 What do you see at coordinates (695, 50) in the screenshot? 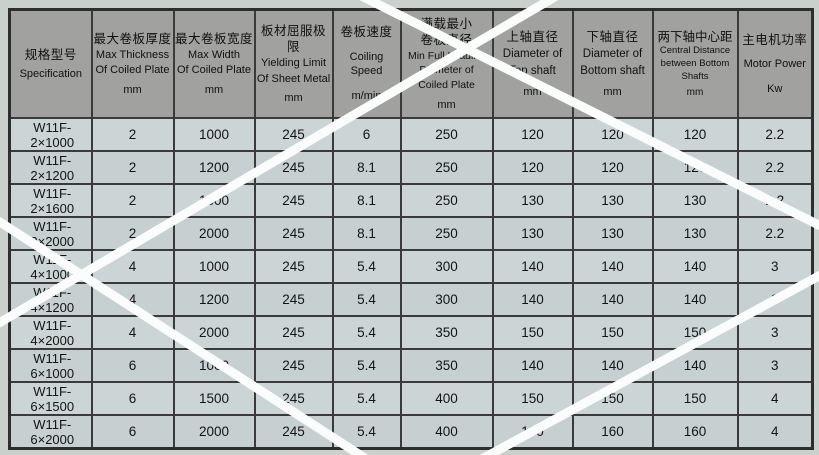
I see `header-line: Central Distance` at bounding box center [695, 50].